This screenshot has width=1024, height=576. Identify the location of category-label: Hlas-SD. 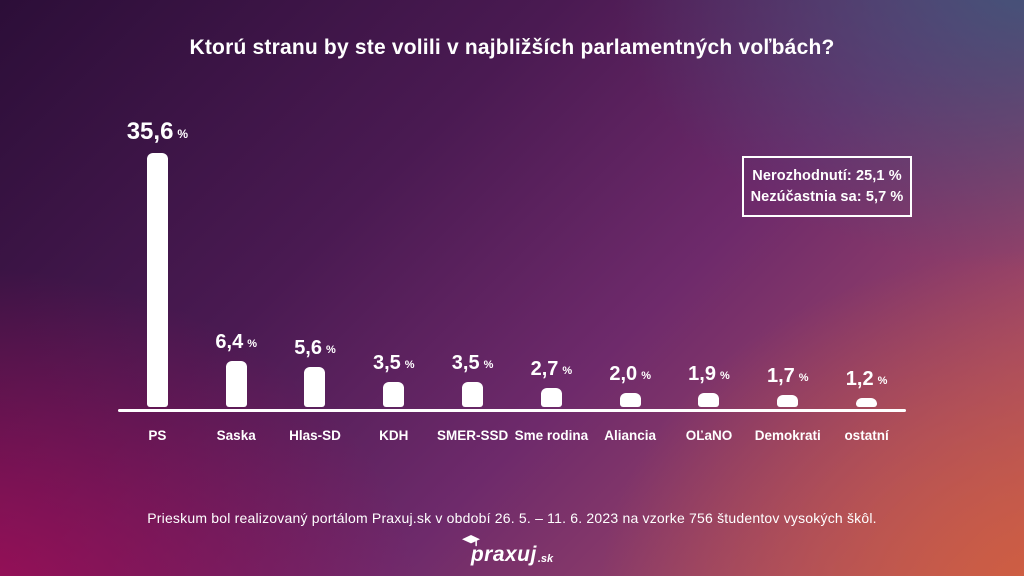
(315, 435).